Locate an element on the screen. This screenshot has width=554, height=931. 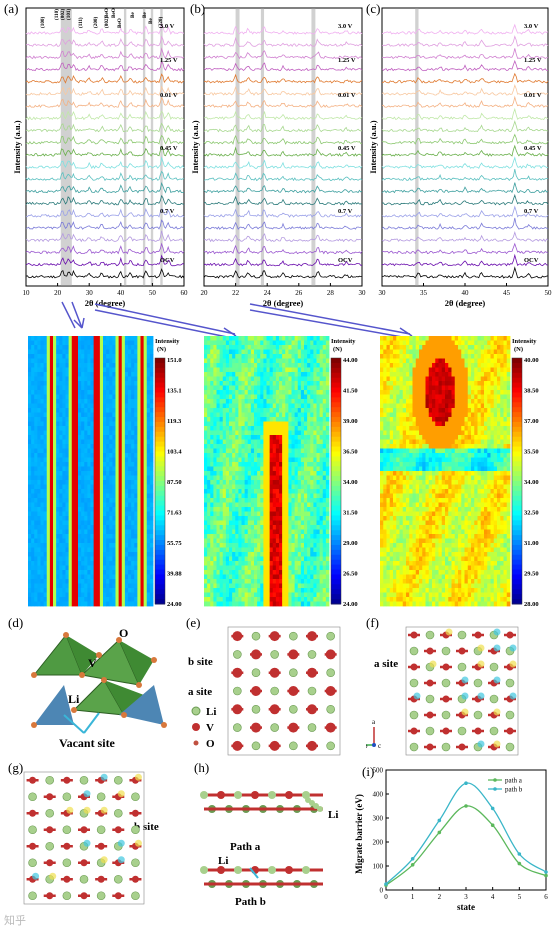
x-tick-label: 40 is located at coordinates (466, 293).